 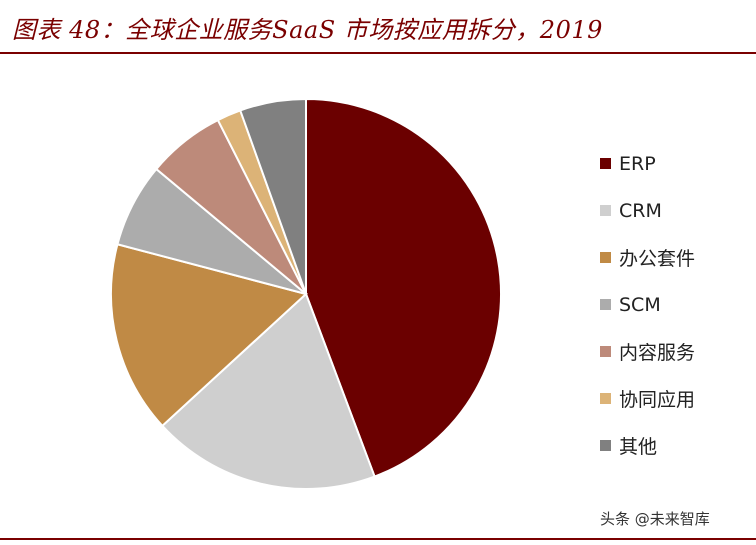 I want to click on legend-item: 协同应用, so click(x=647, y=398).